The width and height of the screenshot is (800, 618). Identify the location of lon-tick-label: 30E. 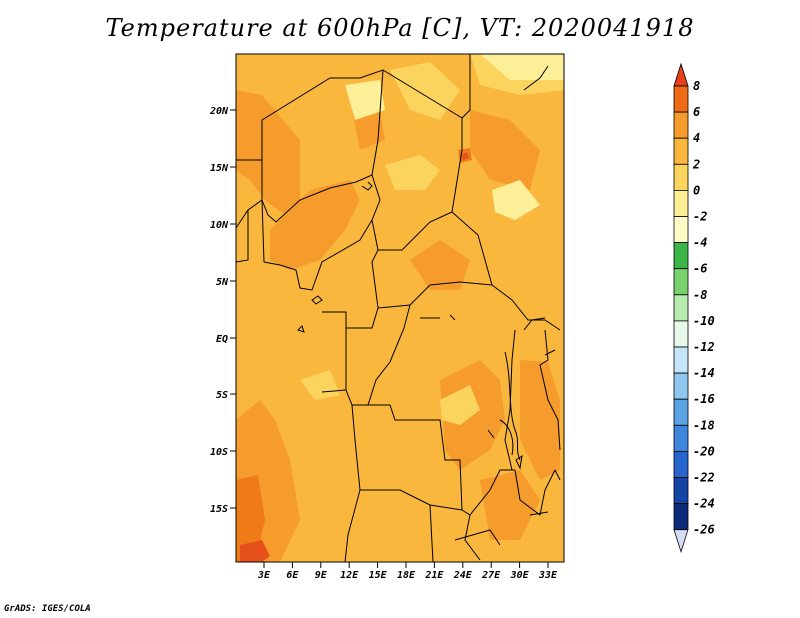
(520, 575).